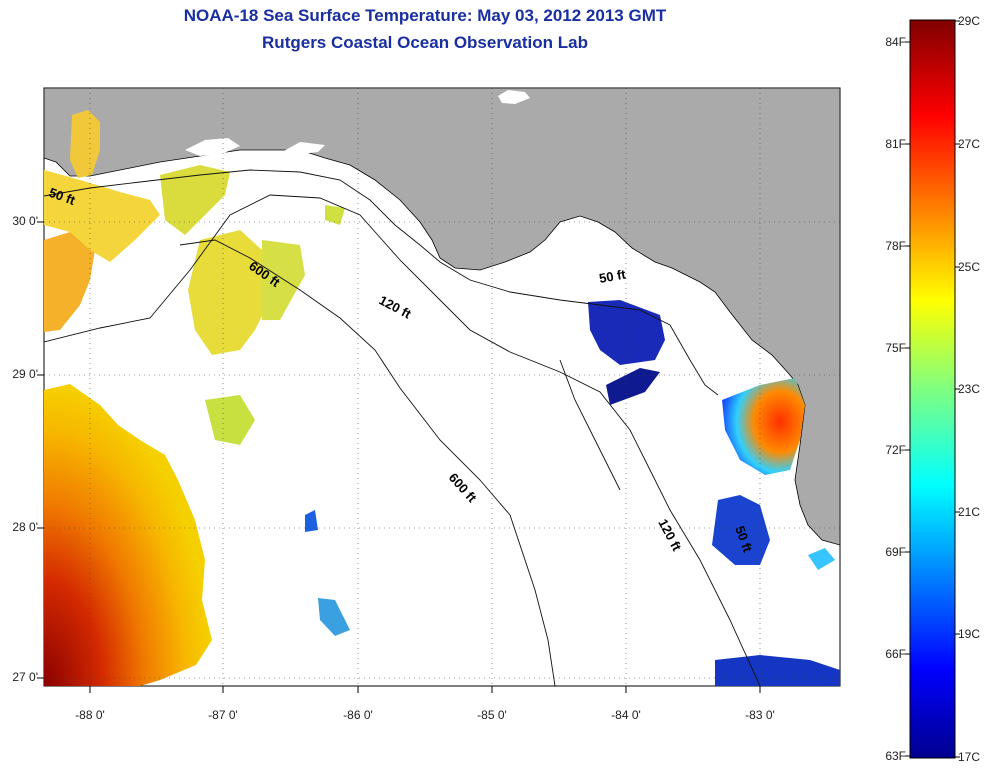  I want to click on colorbar-label-f: 63F, so click(895, 756).